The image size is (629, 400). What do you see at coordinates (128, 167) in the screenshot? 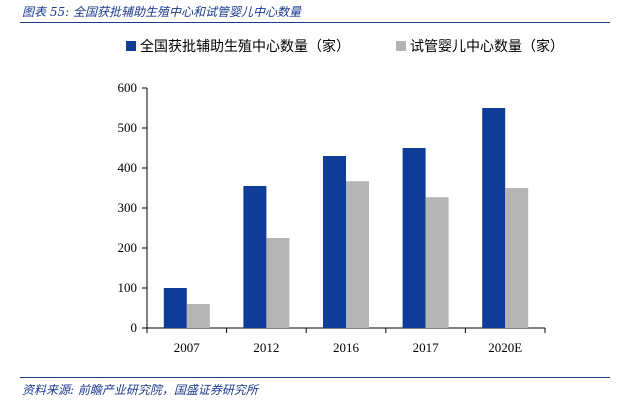
I see `y-tick-label: 400` at bounding box center [128, 167].